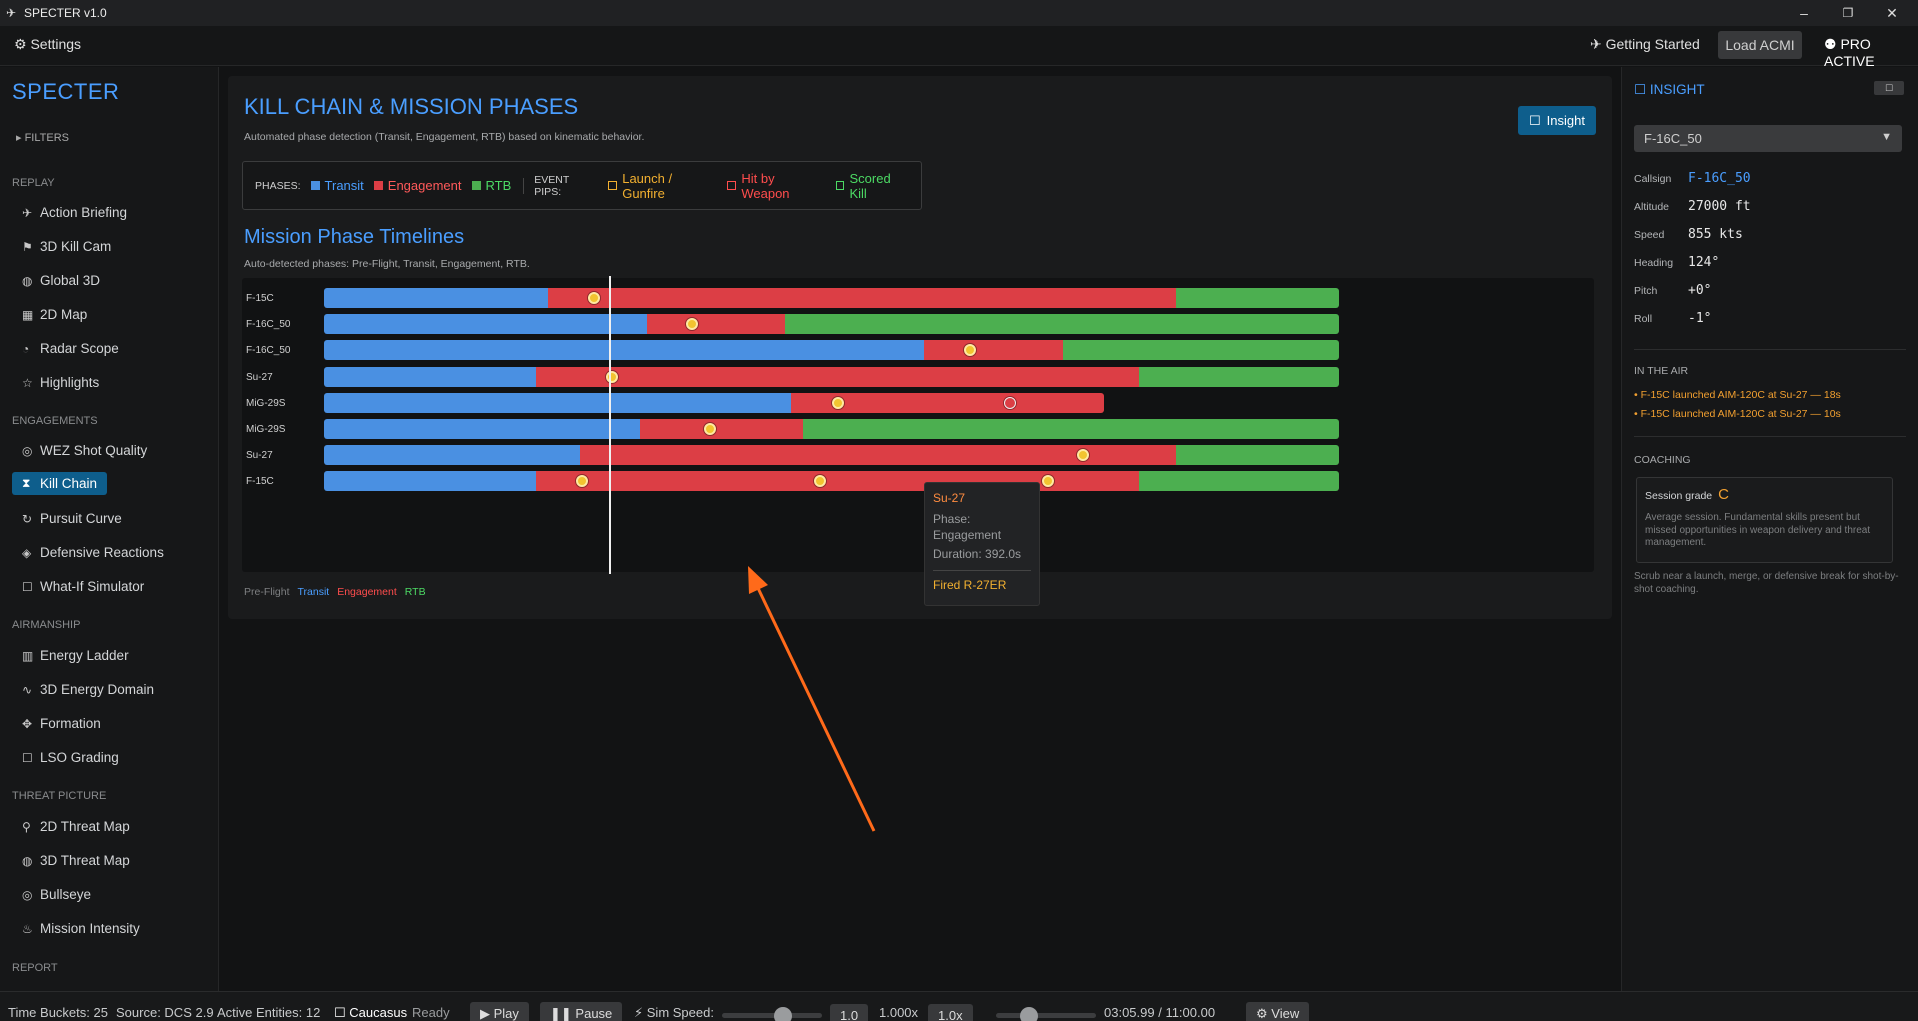 This screenshot has height=1021, width=1918. I want to click on square-icon: ☐, so click(27, 757).